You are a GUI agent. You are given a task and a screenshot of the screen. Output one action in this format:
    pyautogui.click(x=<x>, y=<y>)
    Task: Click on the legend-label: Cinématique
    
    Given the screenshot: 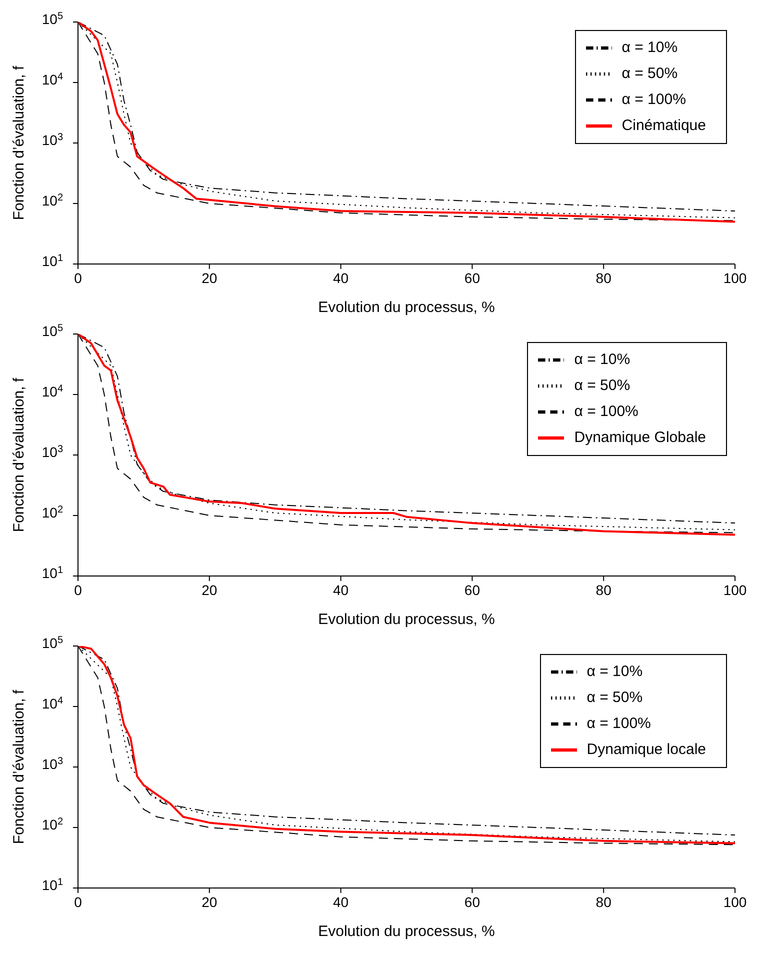 What is the action you would take?
    pyautogui.click(x=664, y=125)
    